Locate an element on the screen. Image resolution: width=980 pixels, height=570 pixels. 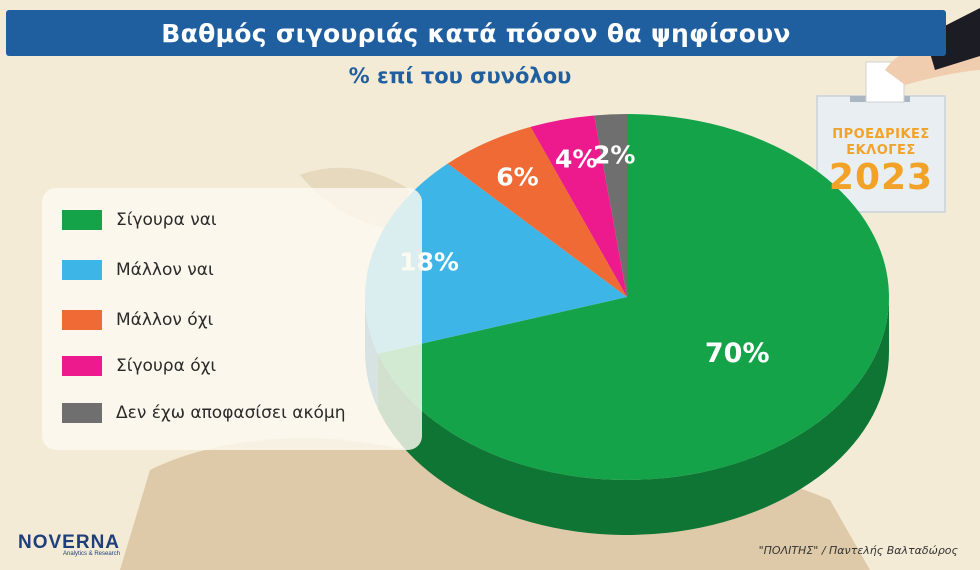
election-badge-line1: ΠΡΟΕΔΡΙΚΕΣ is located at coordinates (881, 134).